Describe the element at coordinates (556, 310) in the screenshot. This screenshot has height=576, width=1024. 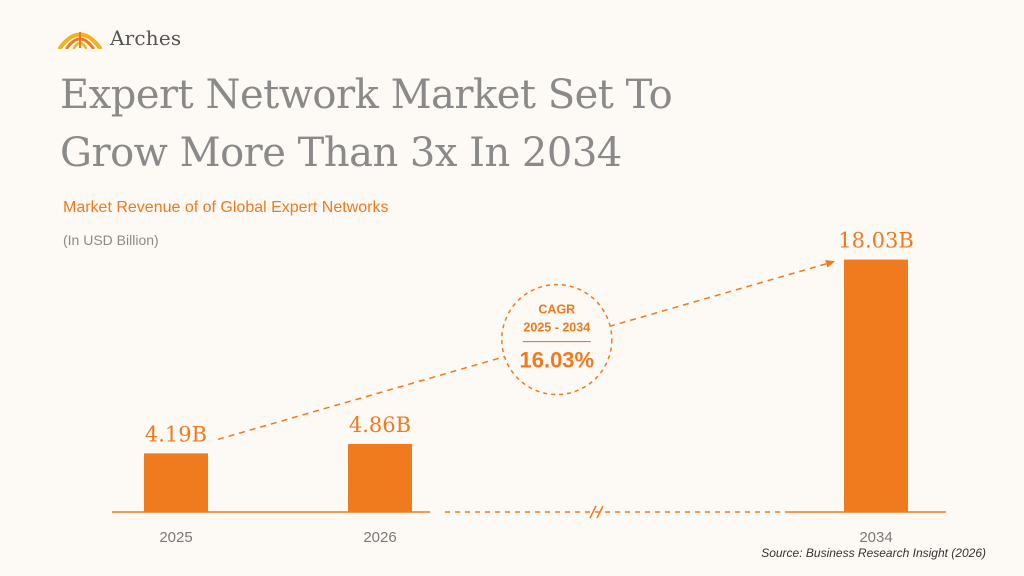
I see `cagr-label: CAGR` at that location.